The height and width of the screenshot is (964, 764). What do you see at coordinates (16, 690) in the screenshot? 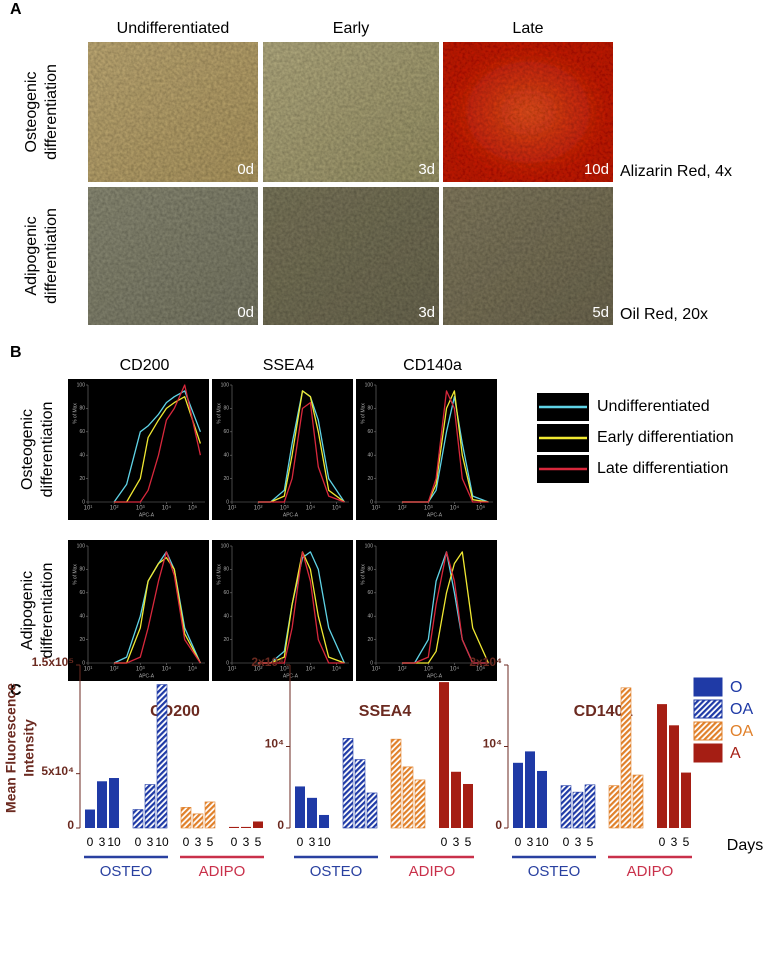
I see `panel-label: C` at bounding box center [16, 690].